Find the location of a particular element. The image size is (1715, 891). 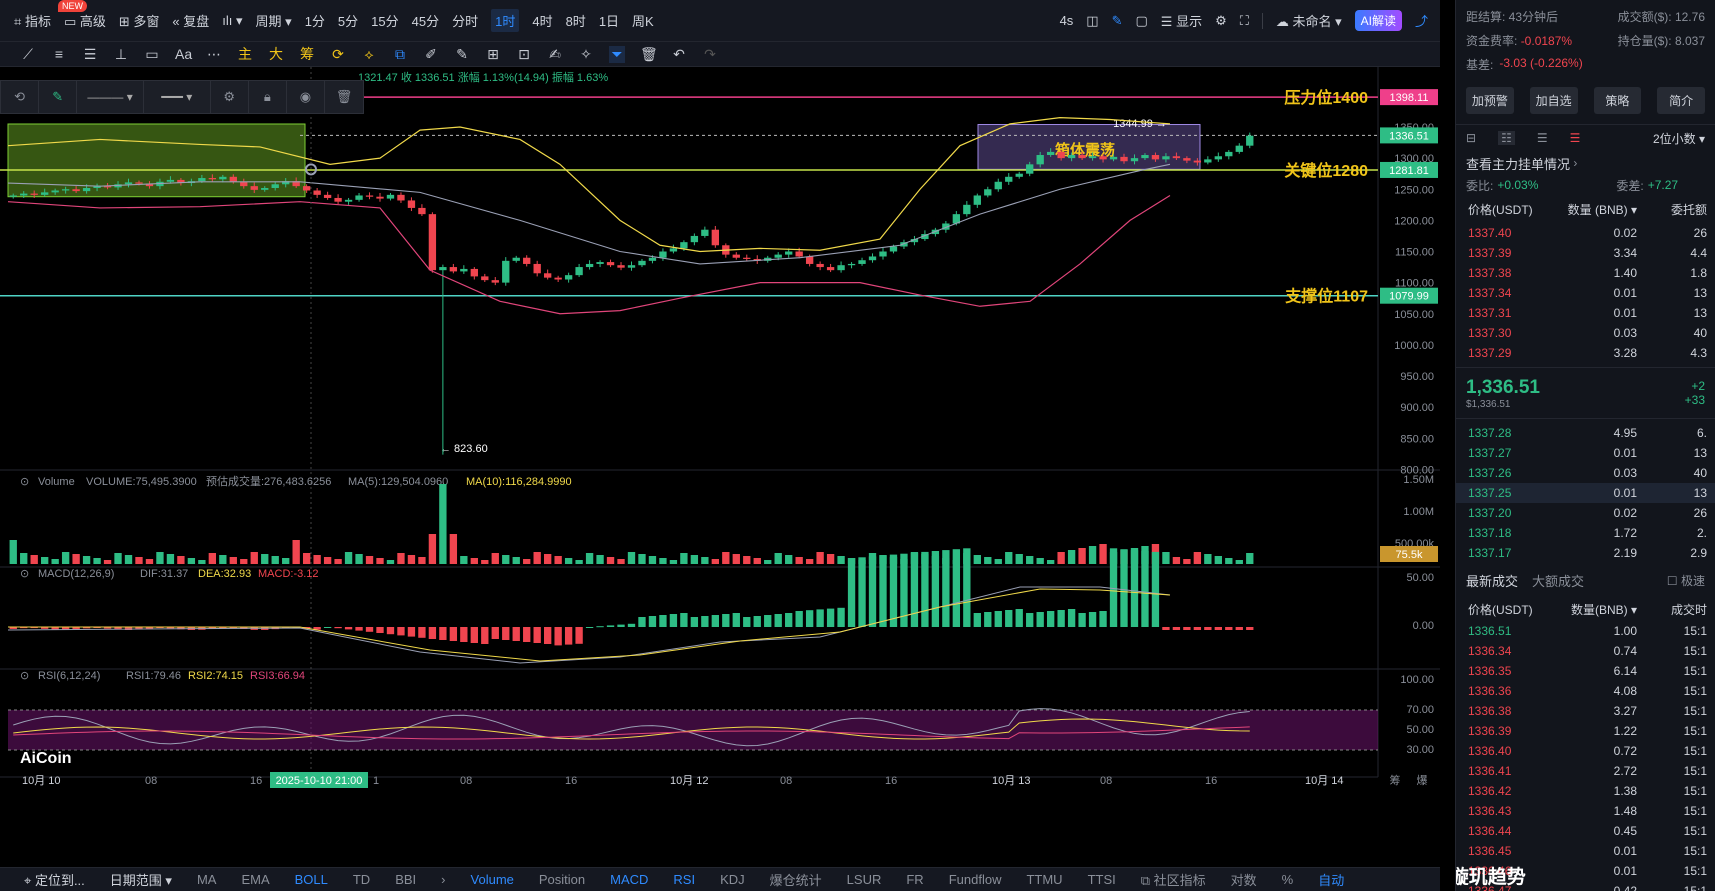

percent-scale-toggle: % is located at coordinates (1287, 879).